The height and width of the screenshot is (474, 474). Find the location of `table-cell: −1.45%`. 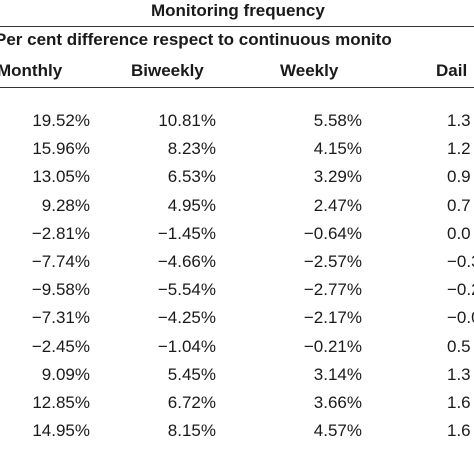

table-cell: −1.45% is located at coordinates (186, 233).